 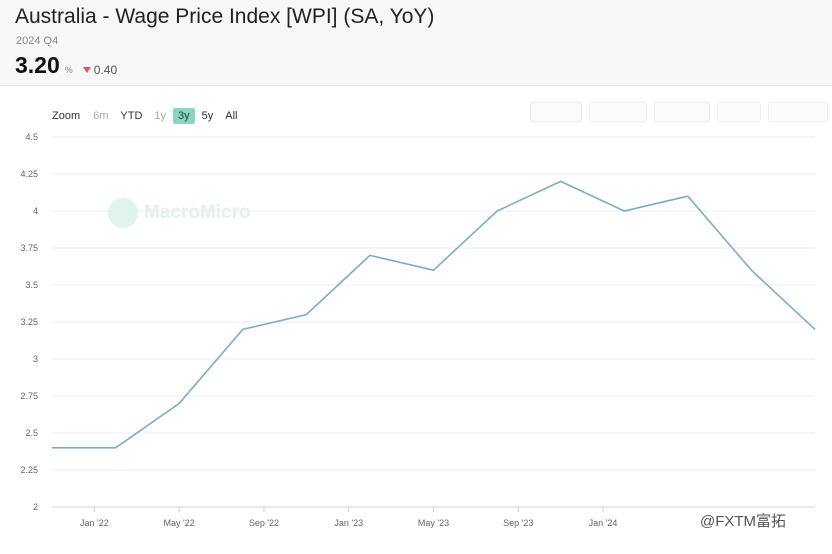 What do you see at coordinates (123, 213) in the screenshot?
I see `macromicro-logo-icon` at bounding box center [123, 213].